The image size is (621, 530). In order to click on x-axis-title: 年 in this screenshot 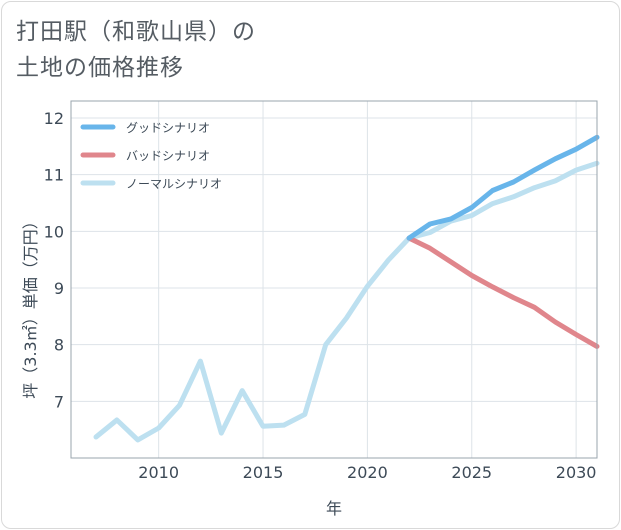, I will do `click(334, 508)`.